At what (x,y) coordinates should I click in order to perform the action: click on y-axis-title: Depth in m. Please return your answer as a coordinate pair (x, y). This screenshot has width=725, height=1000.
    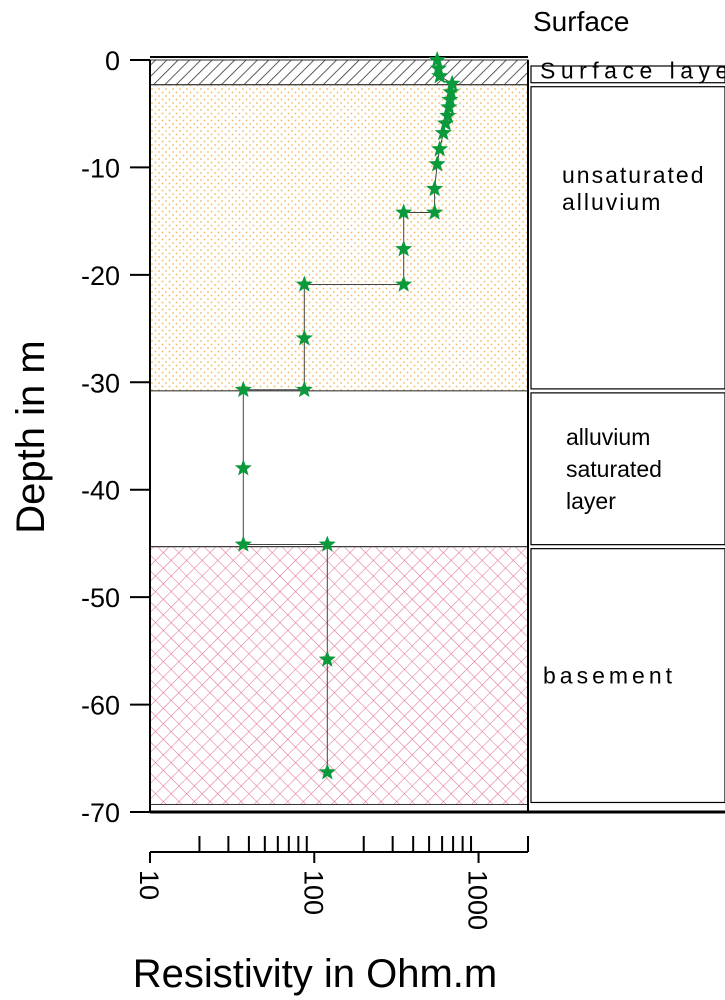
    Looking at the image, I should click on (31, 436).